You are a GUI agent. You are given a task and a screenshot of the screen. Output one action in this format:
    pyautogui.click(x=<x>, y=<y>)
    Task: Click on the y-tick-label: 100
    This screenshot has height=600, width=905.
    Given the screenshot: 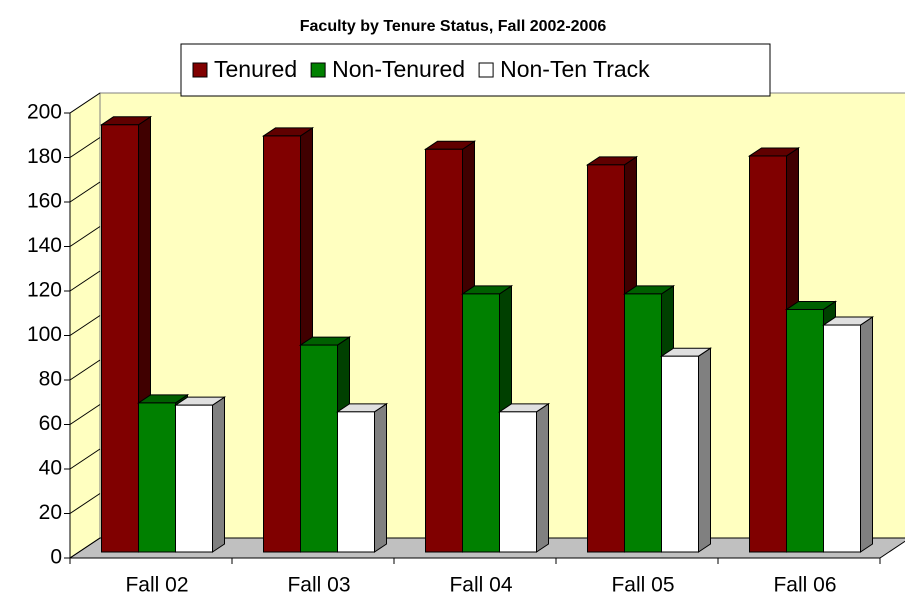 What is the action you would take?
    pyautogui.click(x=44, y=334)
    